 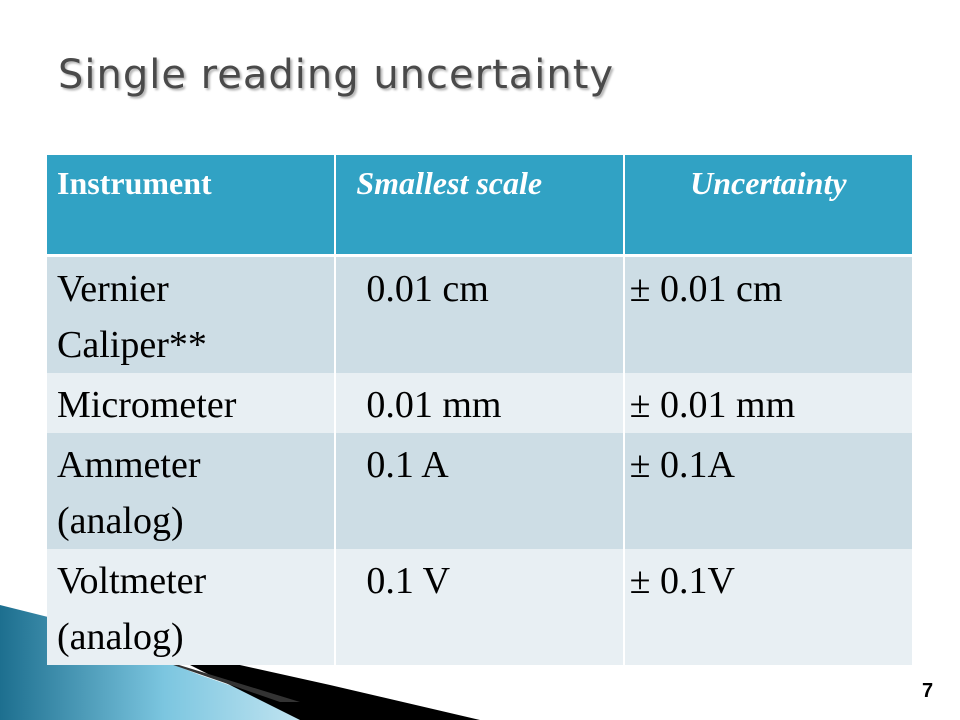 I want to click on cell-text: 0.1 A, so click(x=407, y=465).